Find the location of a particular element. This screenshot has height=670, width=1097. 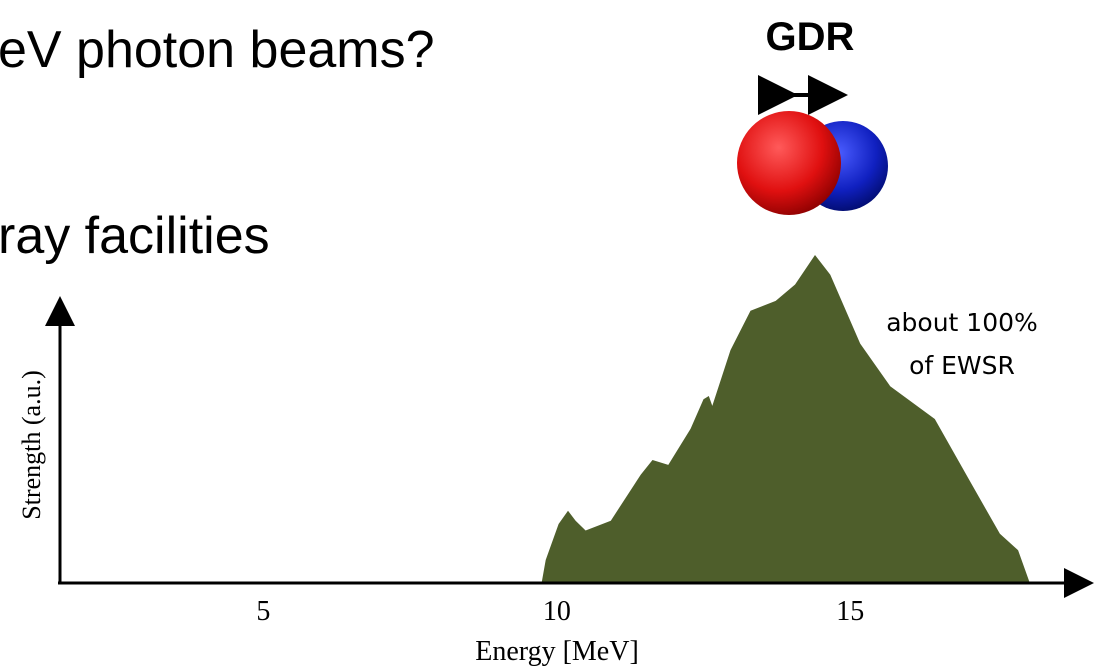

slide-text: eV photon beams? is located at coordinates (217, 50).